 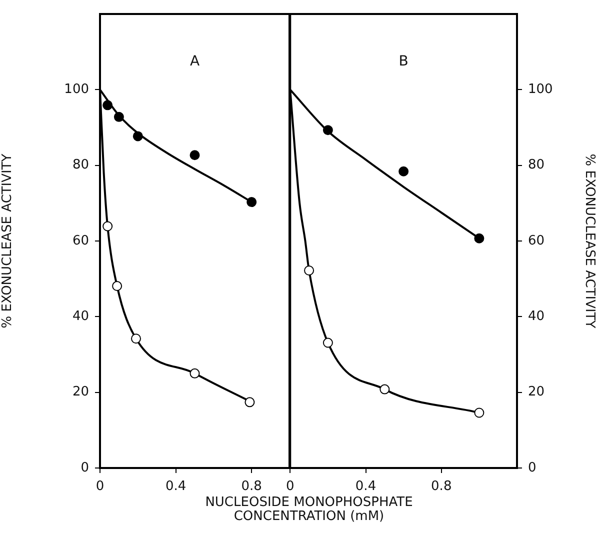 I want to click on y2-tick-label: 60, so click(x=536, y=240).